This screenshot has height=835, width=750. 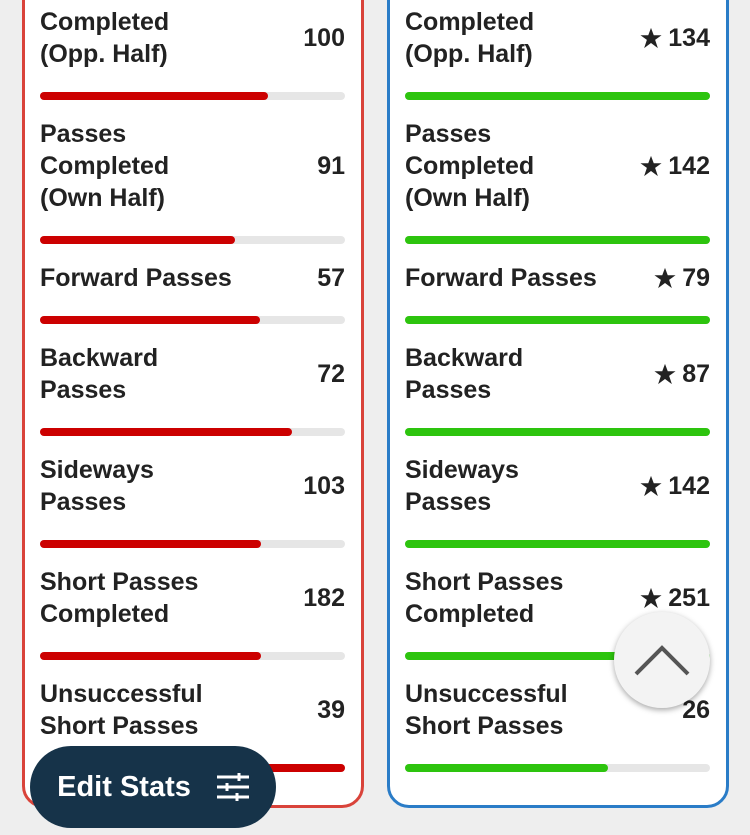 I want to click on chevron-up-icon, so click(x=662, y=660).